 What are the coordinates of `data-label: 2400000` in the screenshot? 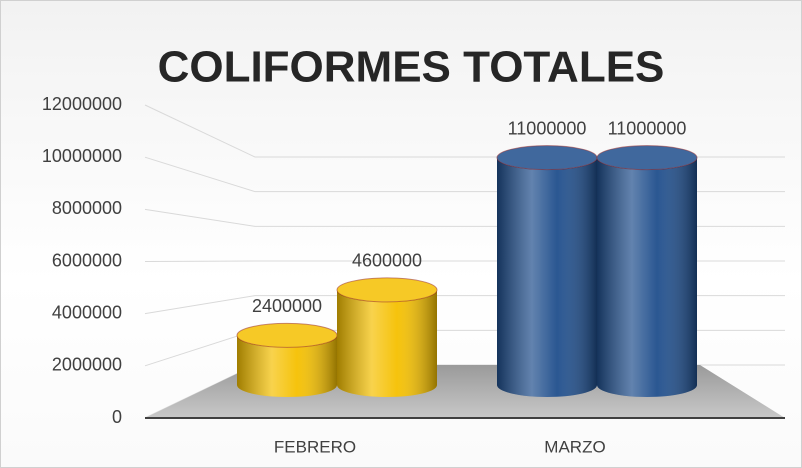 It's located at (287, 306).